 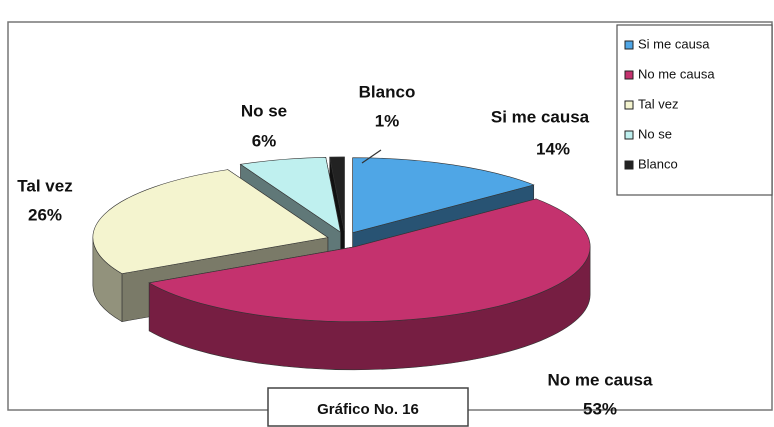 I want to click on chart-title: Gráfico No. 16, so click(x=368, y=409).